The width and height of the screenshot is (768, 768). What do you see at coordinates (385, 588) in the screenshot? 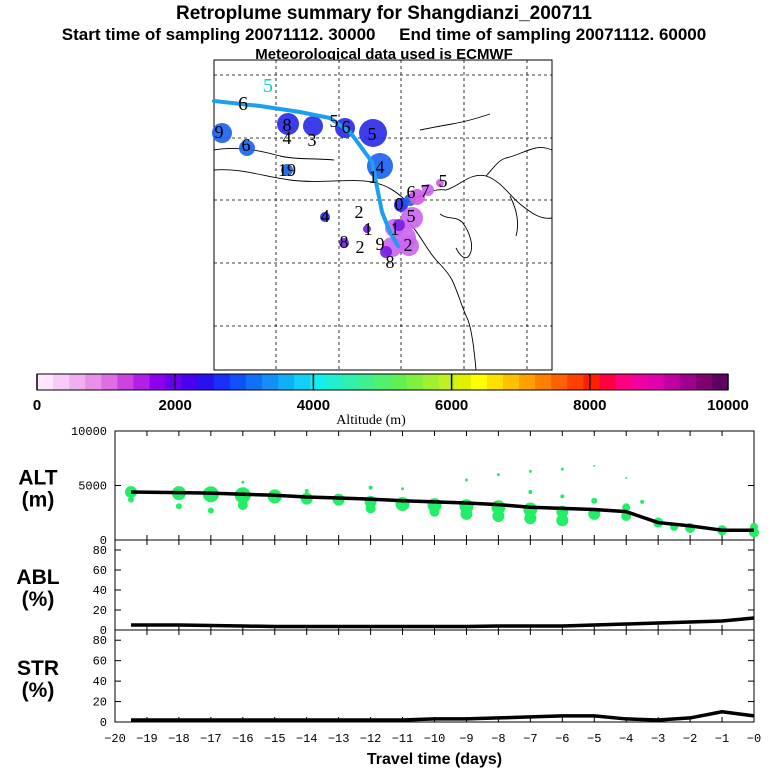
I see `panel-abl: 0 20 40 60 80 ABL(%)` at bounding box center [385, 588].